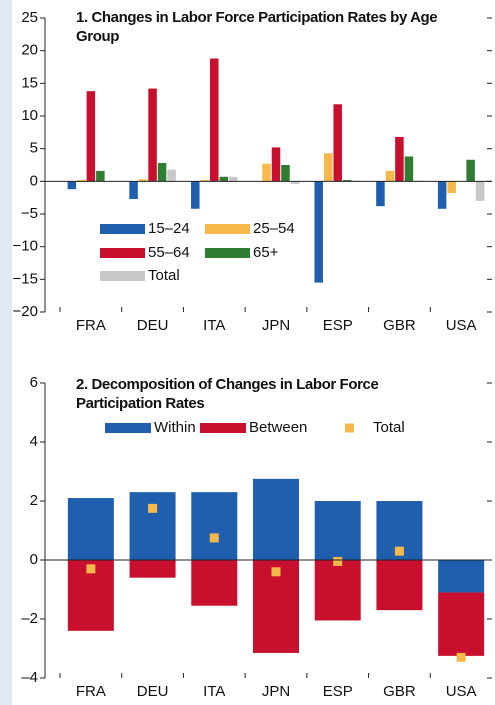 The height and width of the screenshot is (705, 495). I want to click on y-tick-label: 20, so click(29, 50).